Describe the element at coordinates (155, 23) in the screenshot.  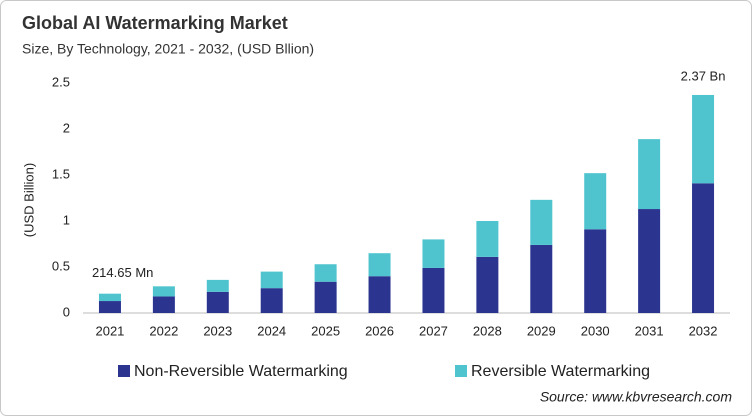
I see `chart-title: Global AI Watermarking Market` at that location.